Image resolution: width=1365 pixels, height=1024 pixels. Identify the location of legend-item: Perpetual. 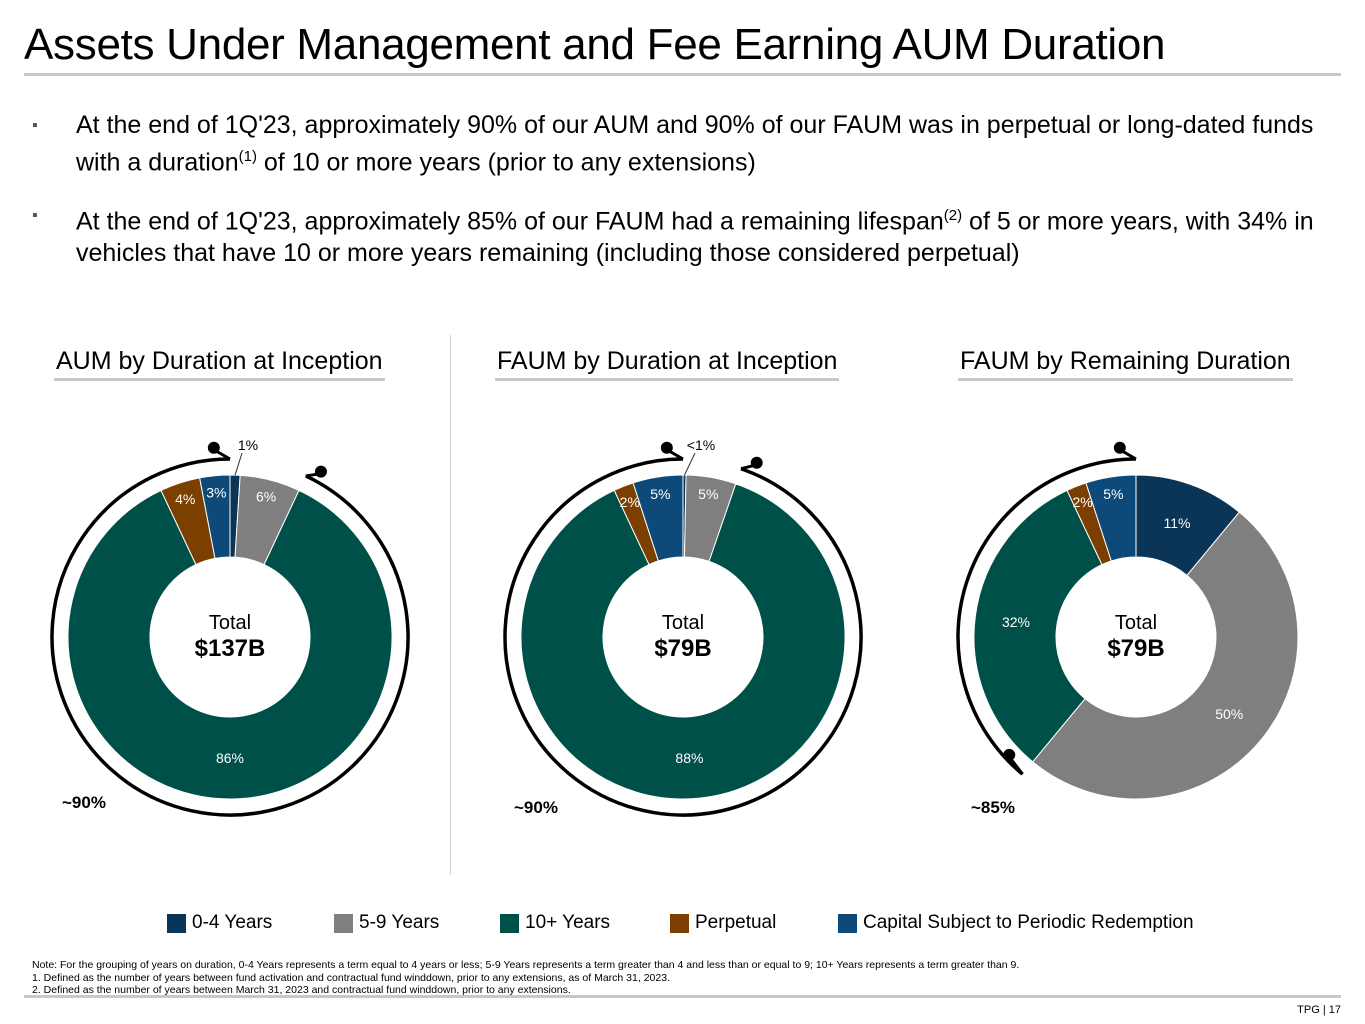
(723, 923).